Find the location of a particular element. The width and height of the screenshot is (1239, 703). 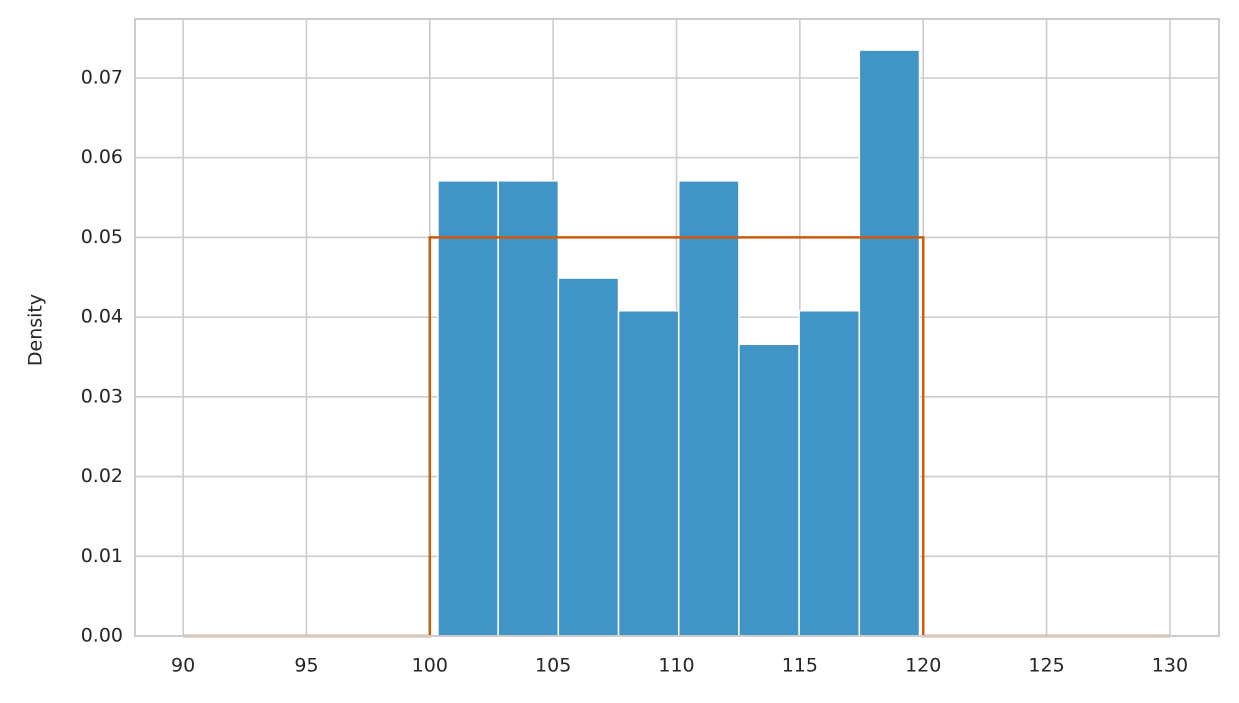

y-tick-label: 0.05 is located at coordinates (102, 237).